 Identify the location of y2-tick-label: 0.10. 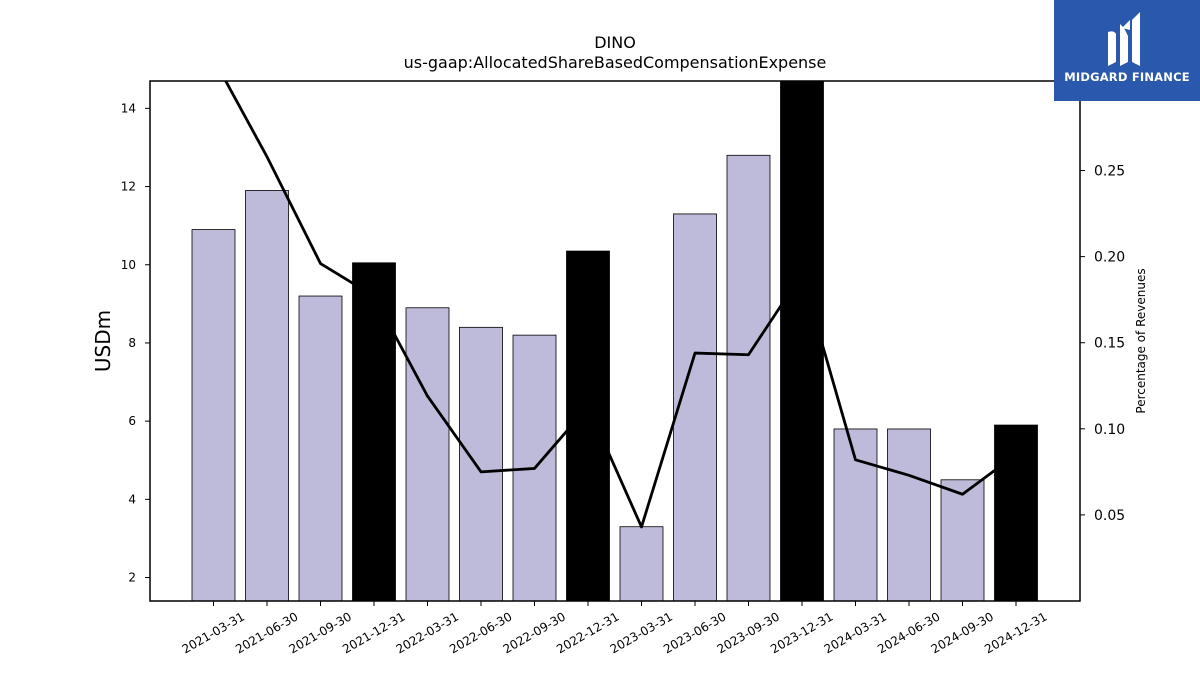
(1109, 430).